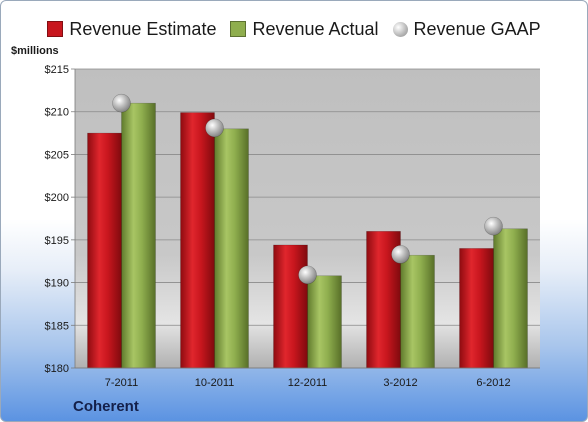 This screenshot has height=422, width=588. What do you see at coordinates (308, 383) in the screenshot?
I see `x-tick-label: 12-2011` at bounding box center [308, 383].